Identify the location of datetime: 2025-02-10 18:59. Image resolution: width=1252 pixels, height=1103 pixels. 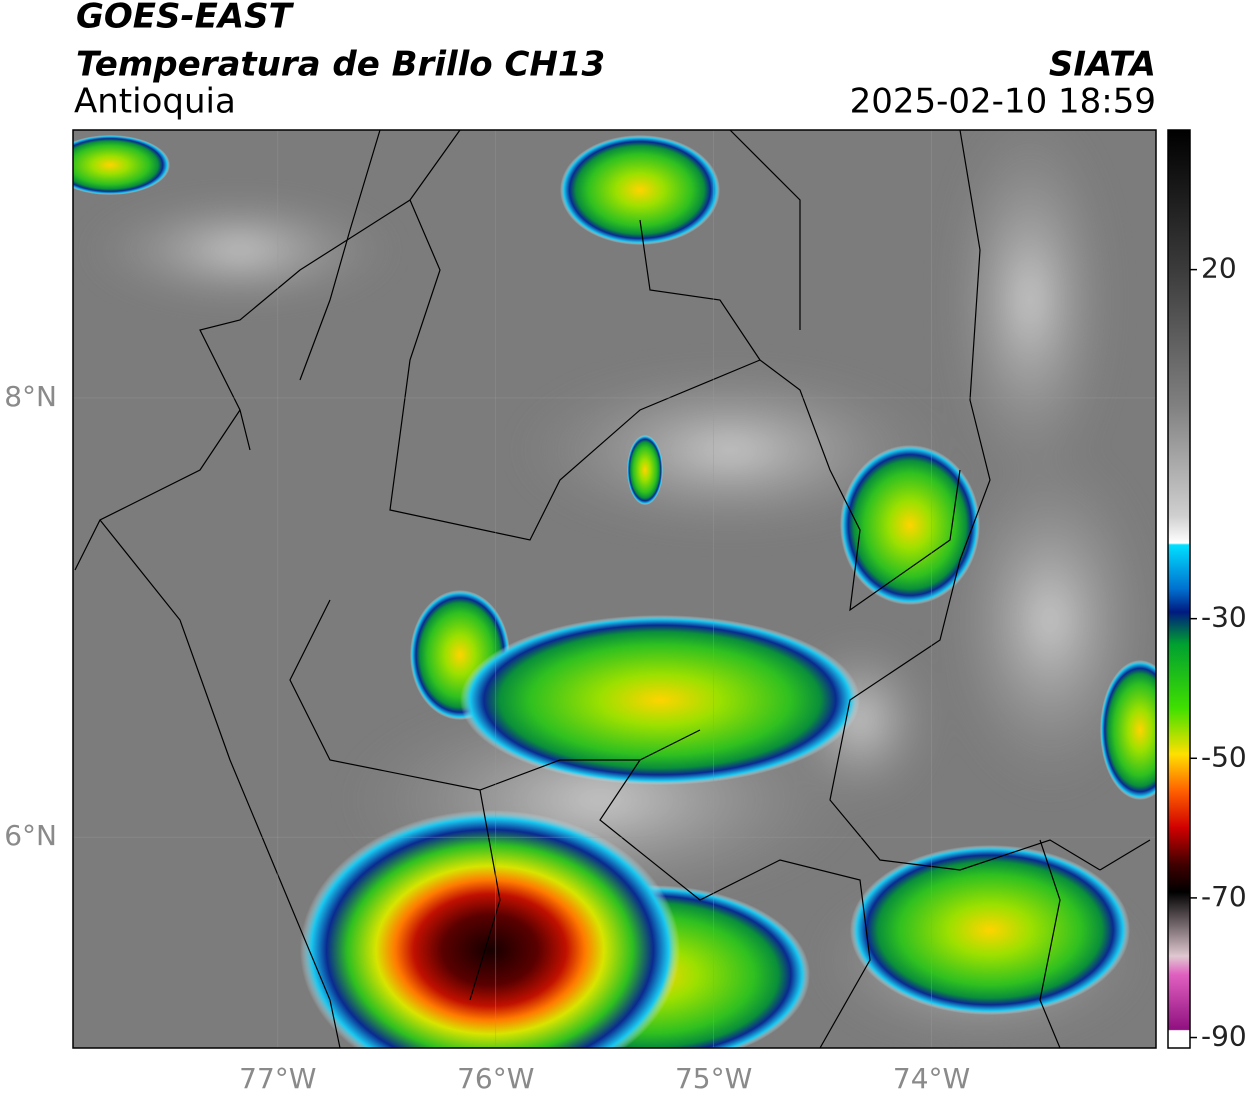
(1003, 102).